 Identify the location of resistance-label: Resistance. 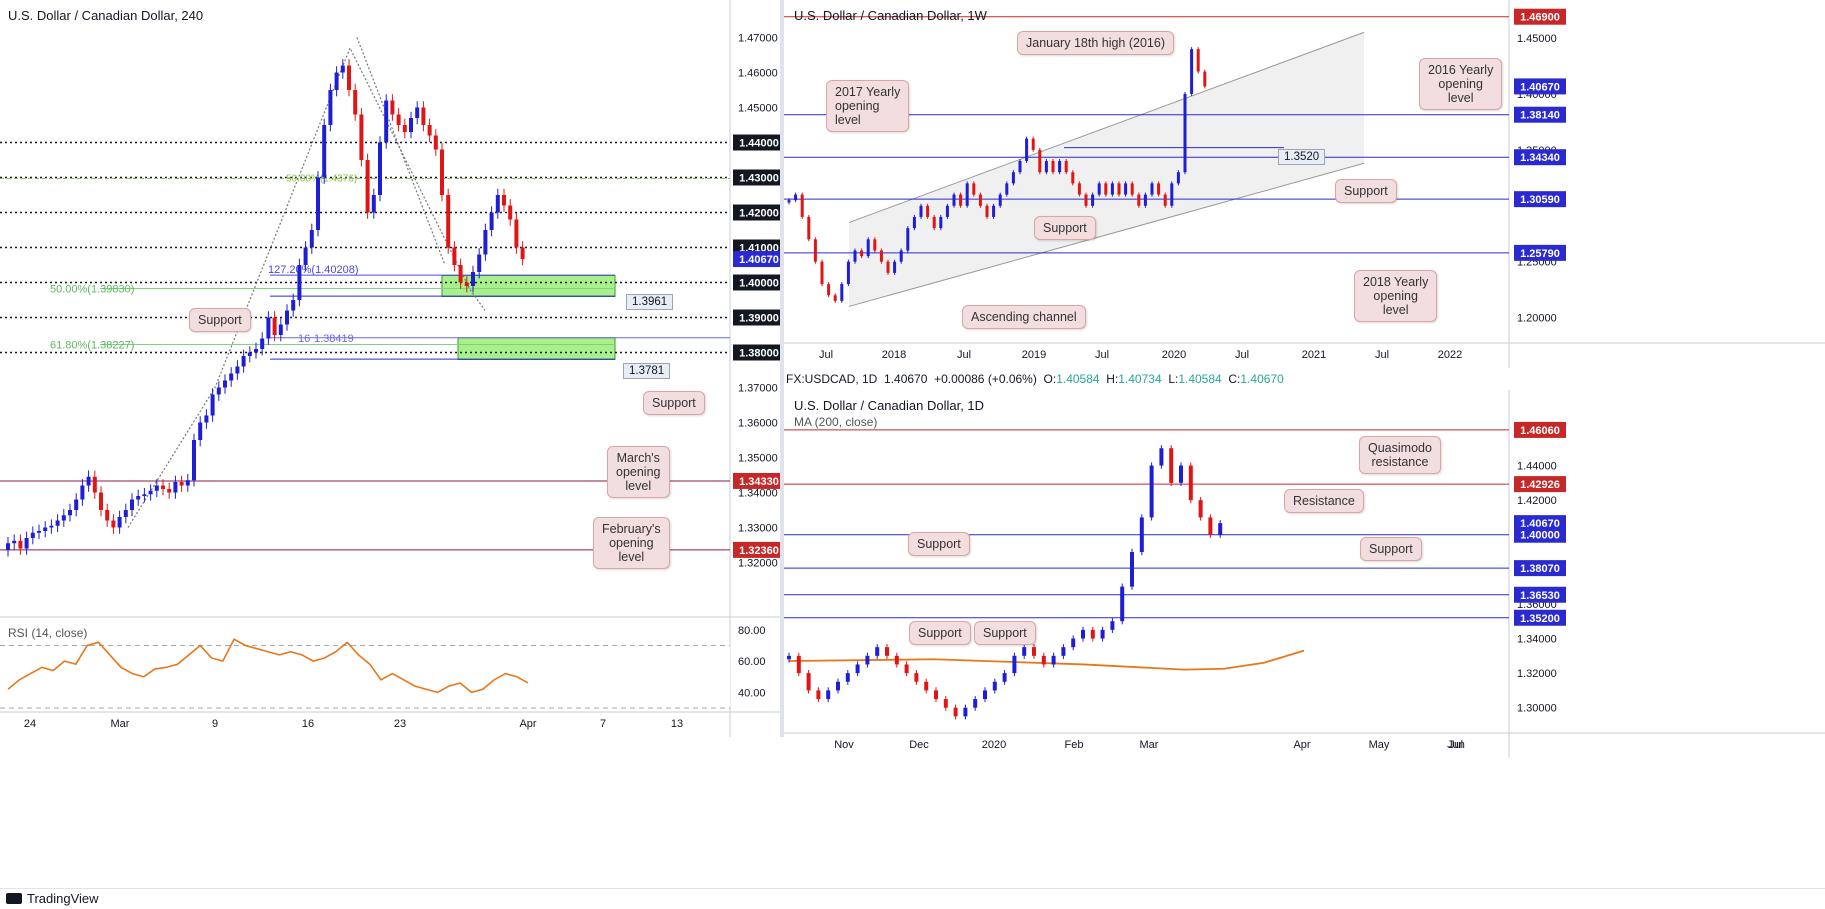
(1324, 501).